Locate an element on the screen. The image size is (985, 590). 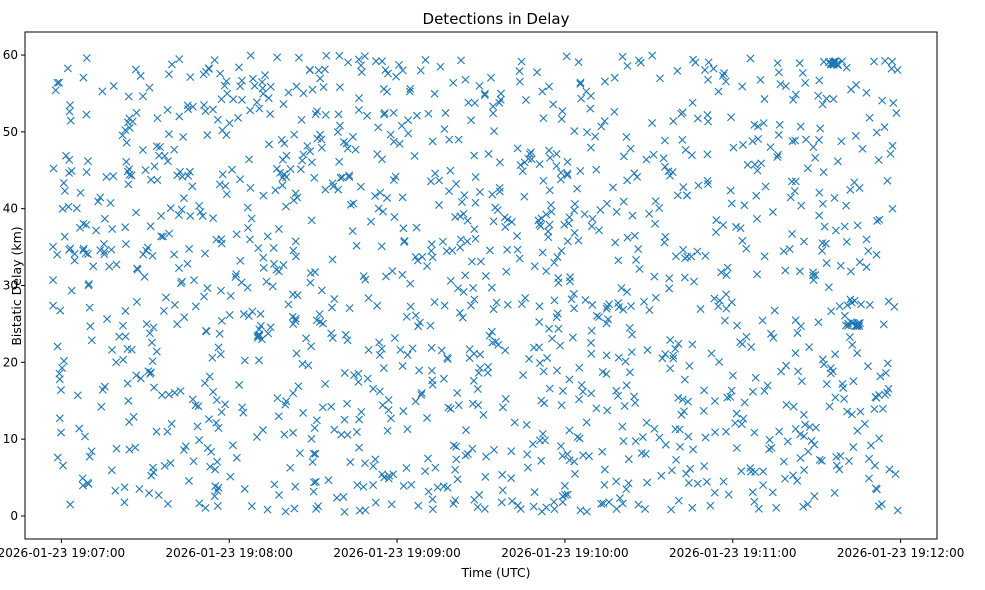
y-tick-label: 10 is located at coordinates (10, 439).